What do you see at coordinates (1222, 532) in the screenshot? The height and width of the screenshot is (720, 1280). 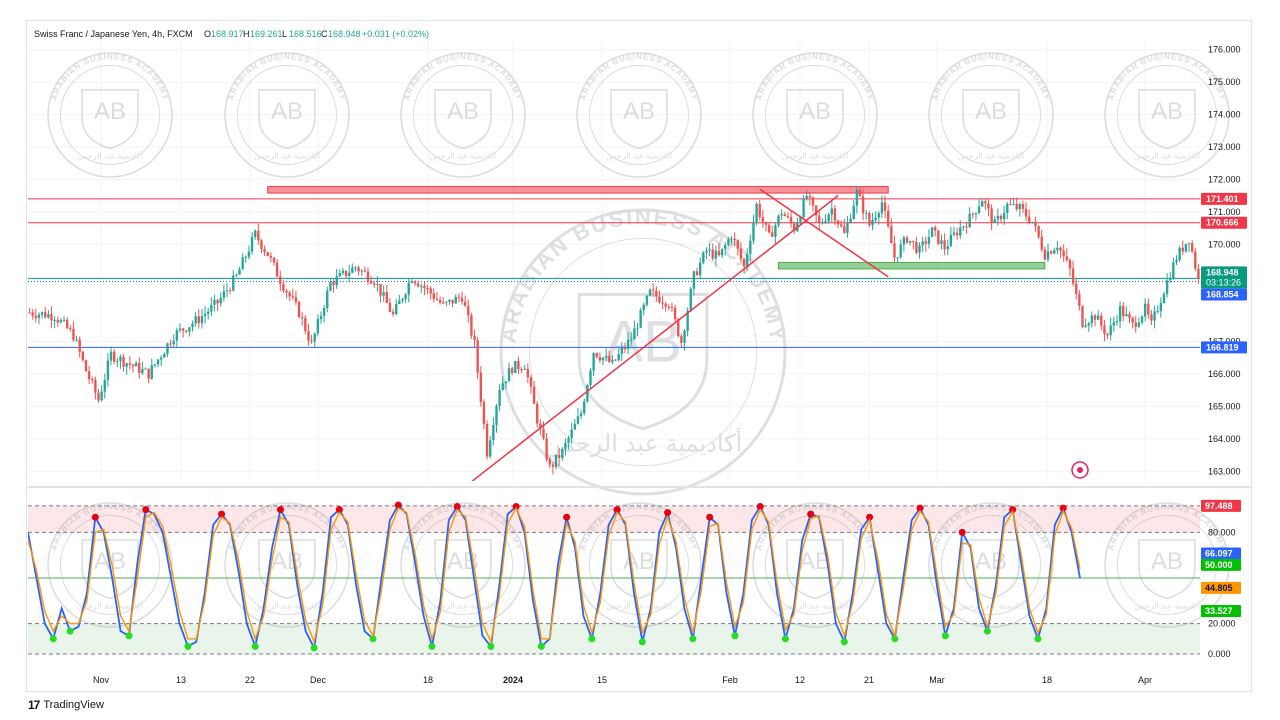 I see `stochastic-tick-label: 80.000` at bounding box center [1222, 532].